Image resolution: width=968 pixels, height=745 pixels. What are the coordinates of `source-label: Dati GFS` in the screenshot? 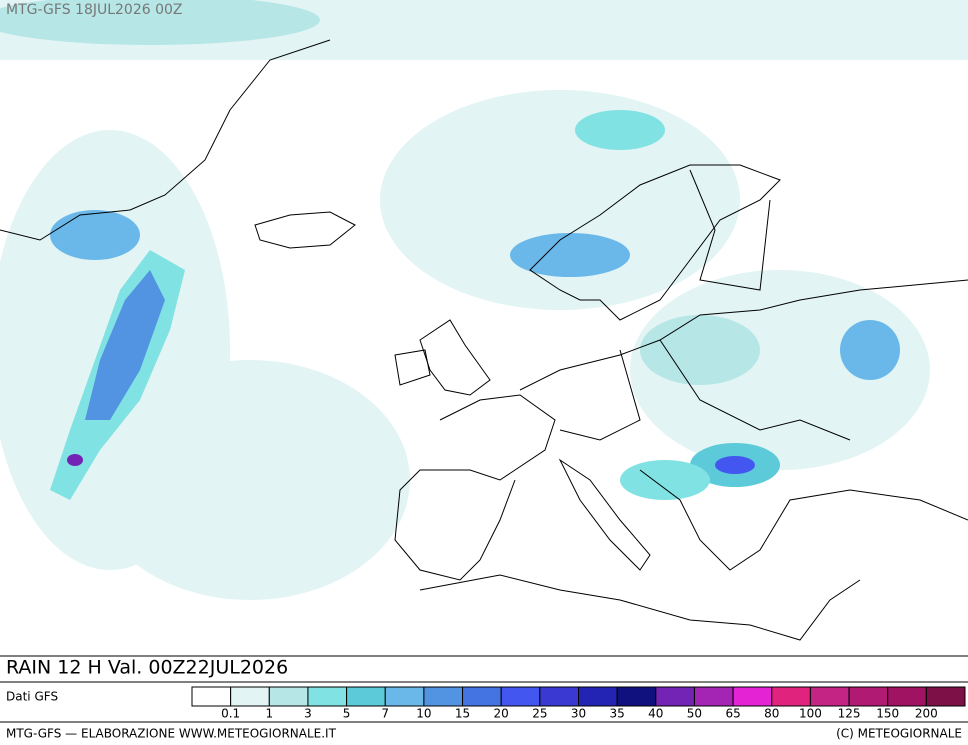 It's located at (32, 697).